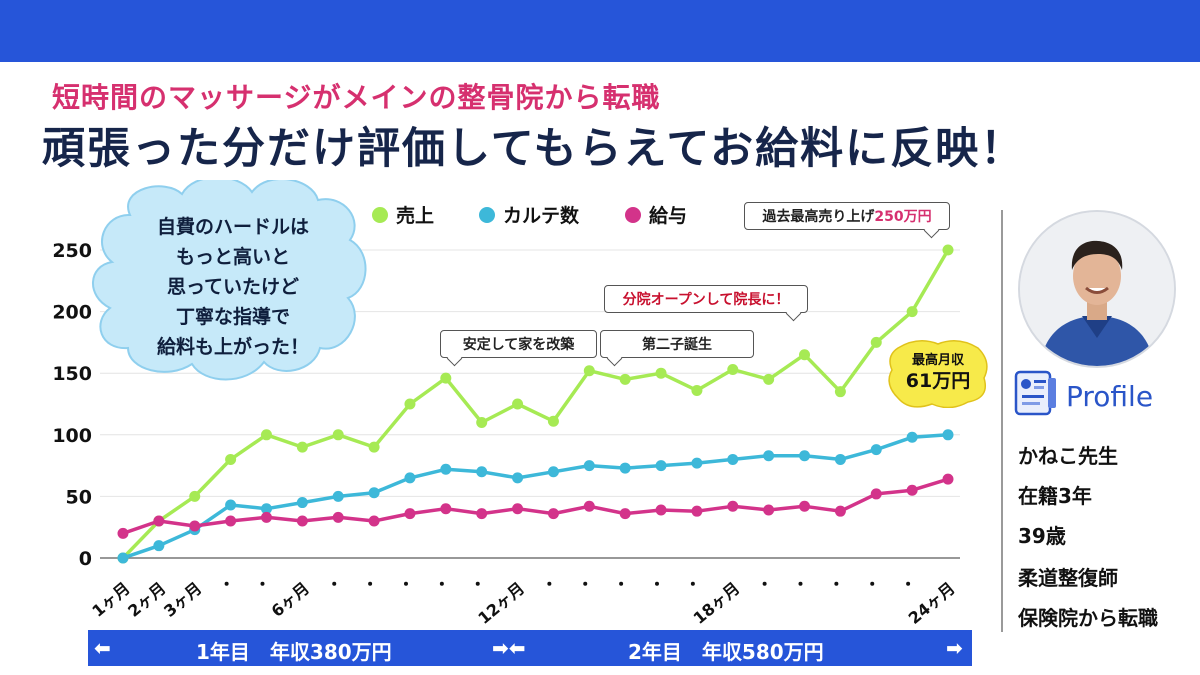  Describe the element at coordinates (668, 215) in the screenshot. I see `legend-label: 給与` at that location.